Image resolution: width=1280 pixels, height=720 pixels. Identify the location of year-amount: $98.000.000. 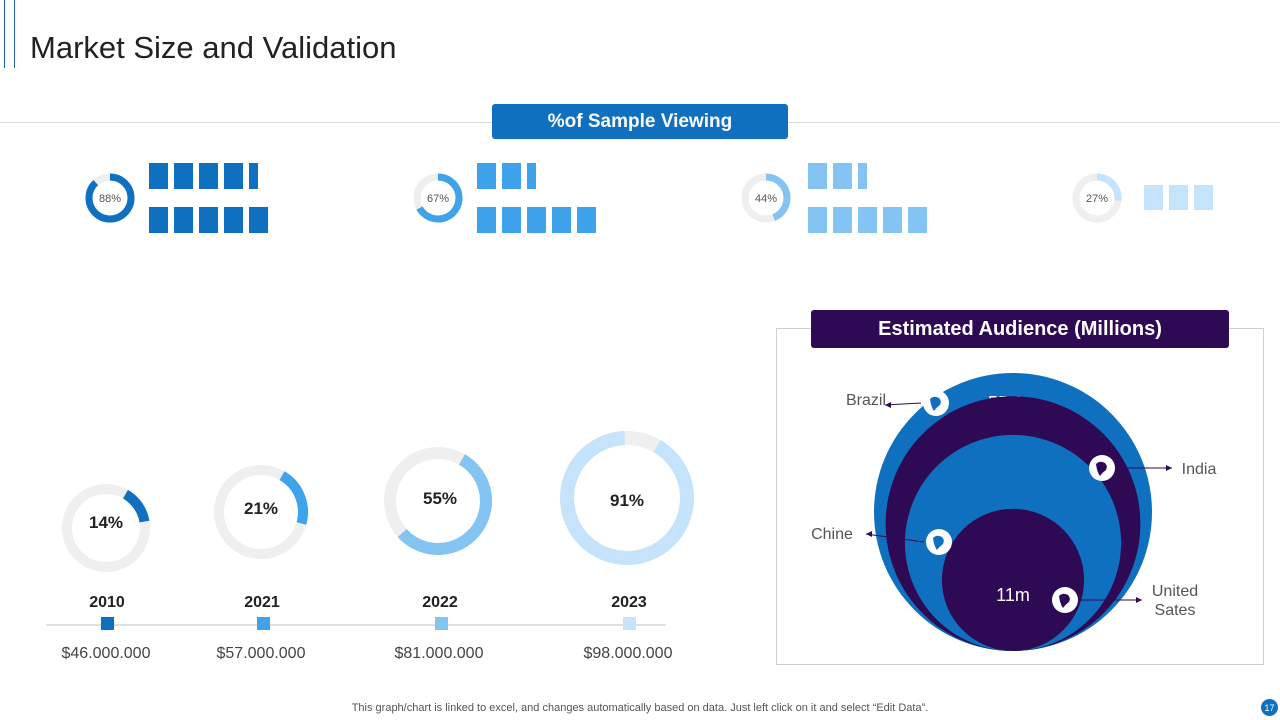
(628, 653).